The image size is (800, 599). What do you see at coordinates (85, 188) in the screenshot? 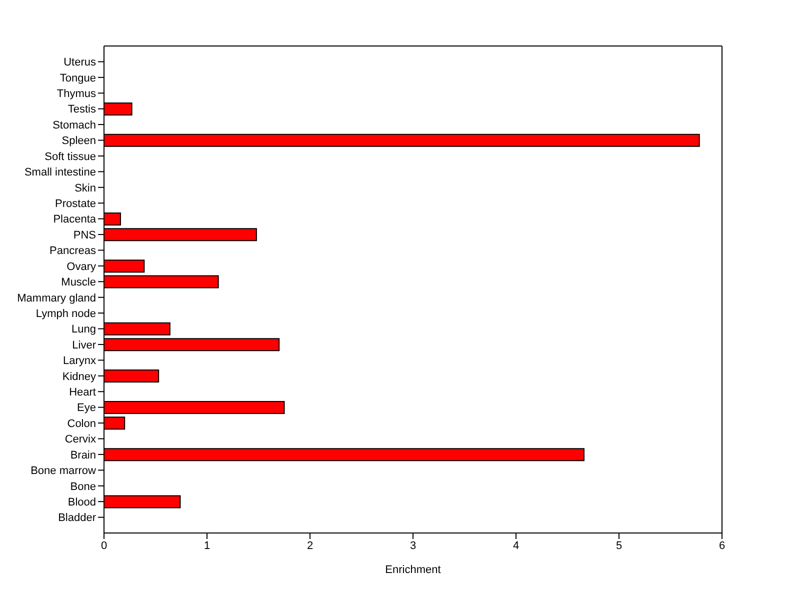
I see `y-tick-label: Skin` at bounding box center [85, 188].